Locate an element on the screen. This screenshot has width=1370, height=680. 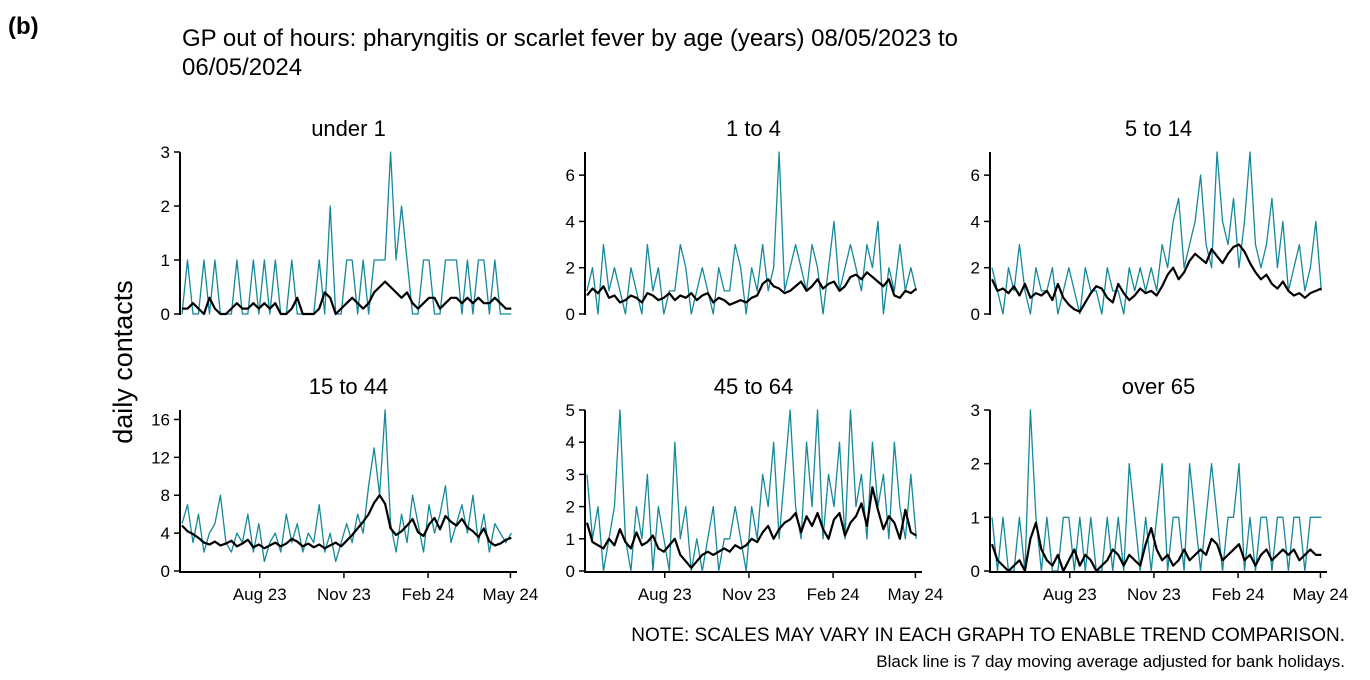
panel-title: 1 to 4 is located at coordinates (753, 128).